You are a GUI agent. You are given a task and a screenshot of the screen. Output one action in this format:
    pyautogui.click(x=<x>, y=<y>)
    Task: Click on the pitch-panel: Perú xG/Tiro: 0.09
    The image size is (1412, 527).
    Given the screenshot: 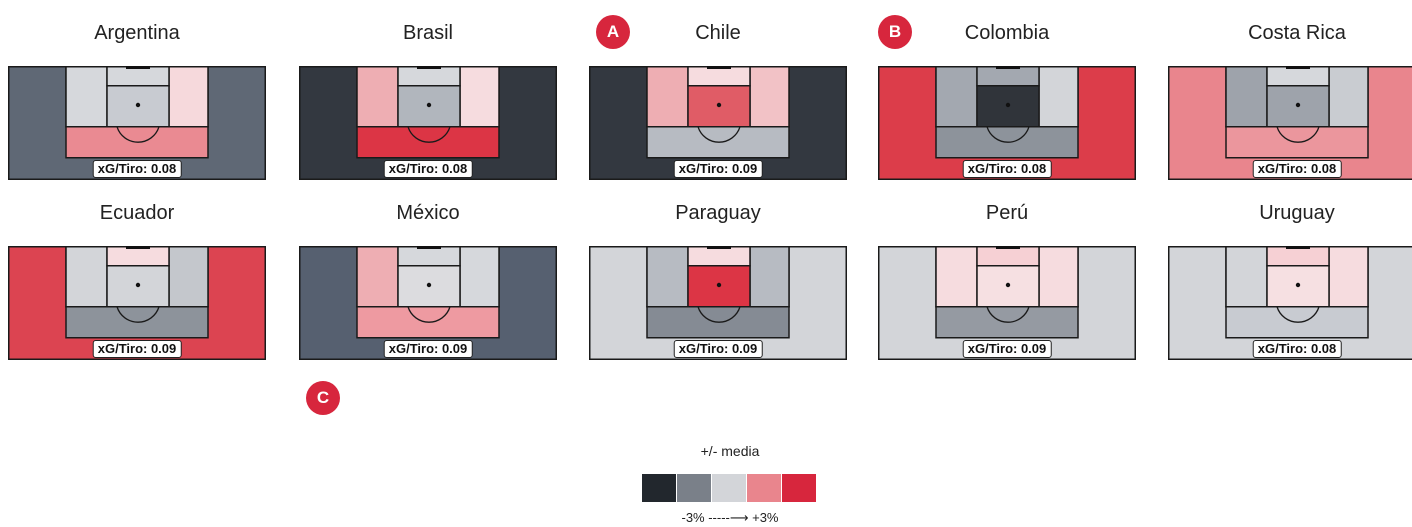 What is the action you would take?
    pyautogui.click(x=1007, y=283)
    